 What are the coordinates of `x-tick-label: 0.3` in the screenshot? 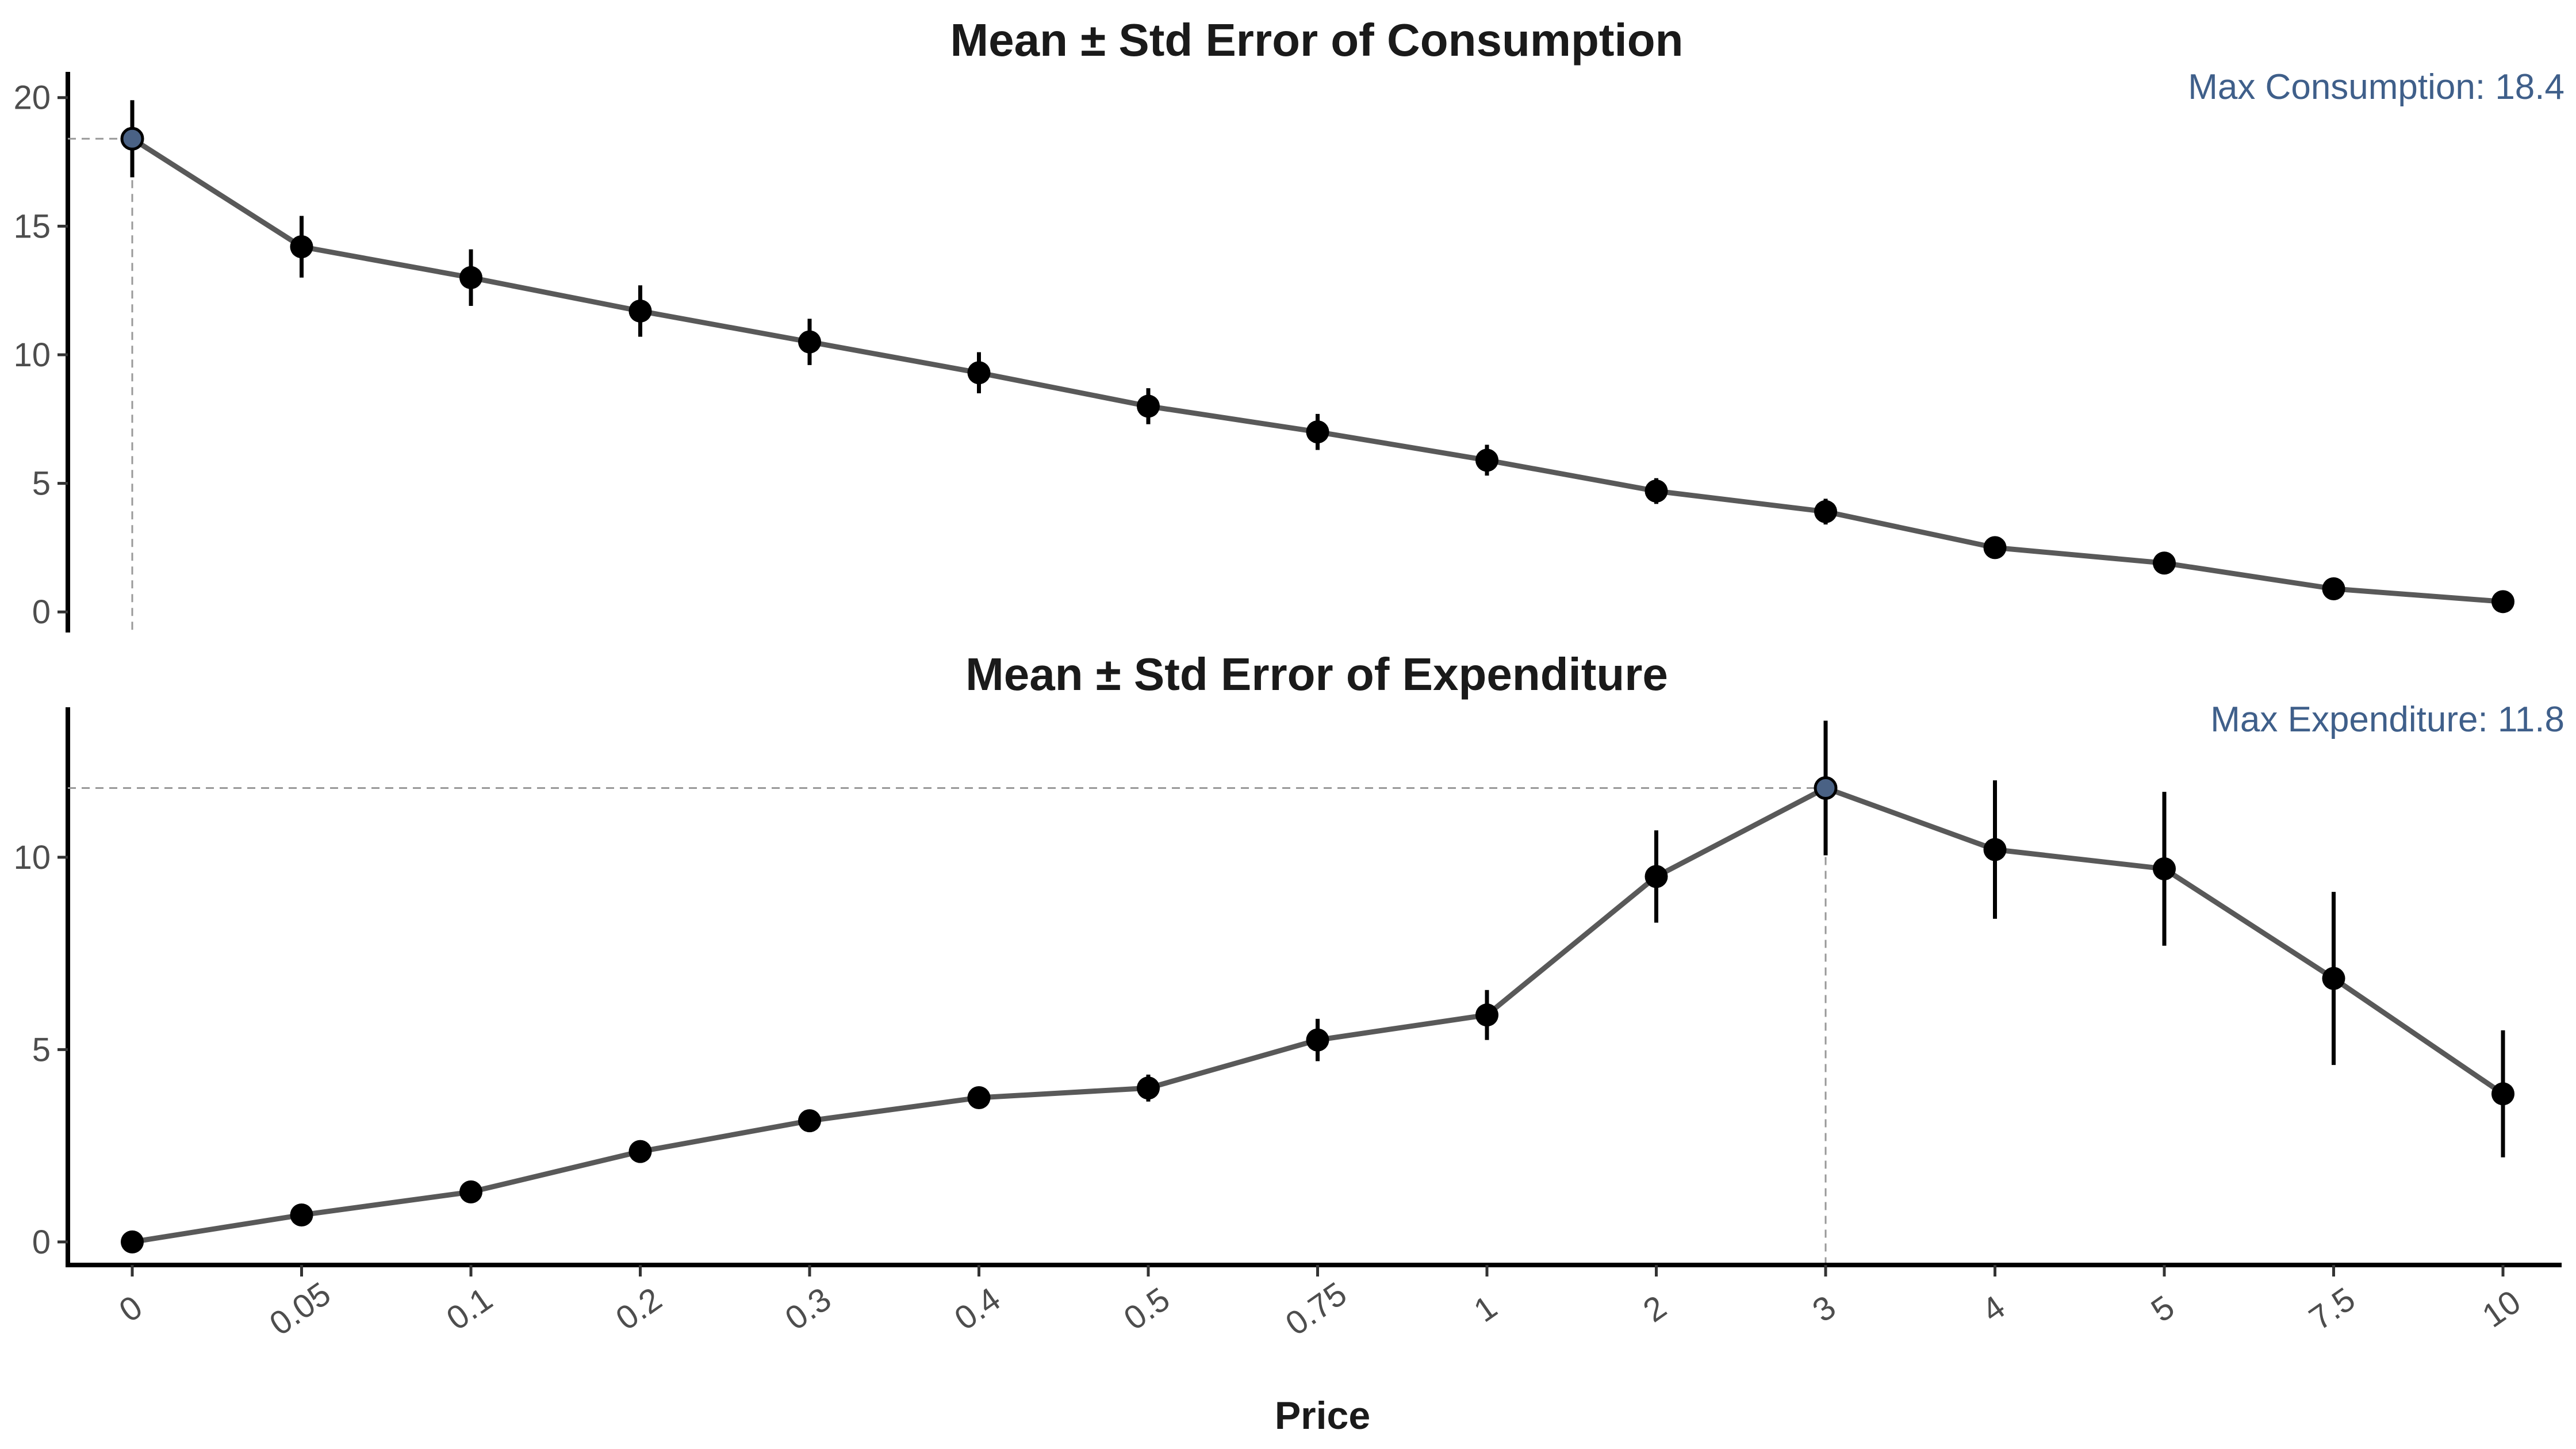 It's located at (808, 1309).